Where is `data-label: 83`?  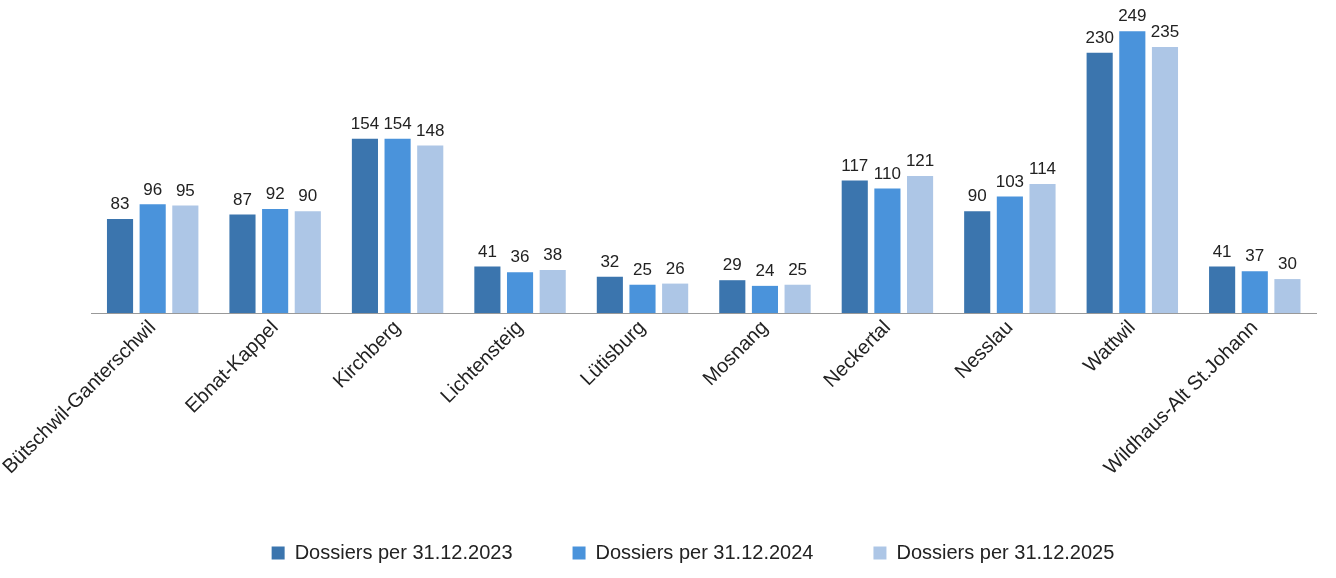
data-label: 83 is located at coordinates (120, 204).